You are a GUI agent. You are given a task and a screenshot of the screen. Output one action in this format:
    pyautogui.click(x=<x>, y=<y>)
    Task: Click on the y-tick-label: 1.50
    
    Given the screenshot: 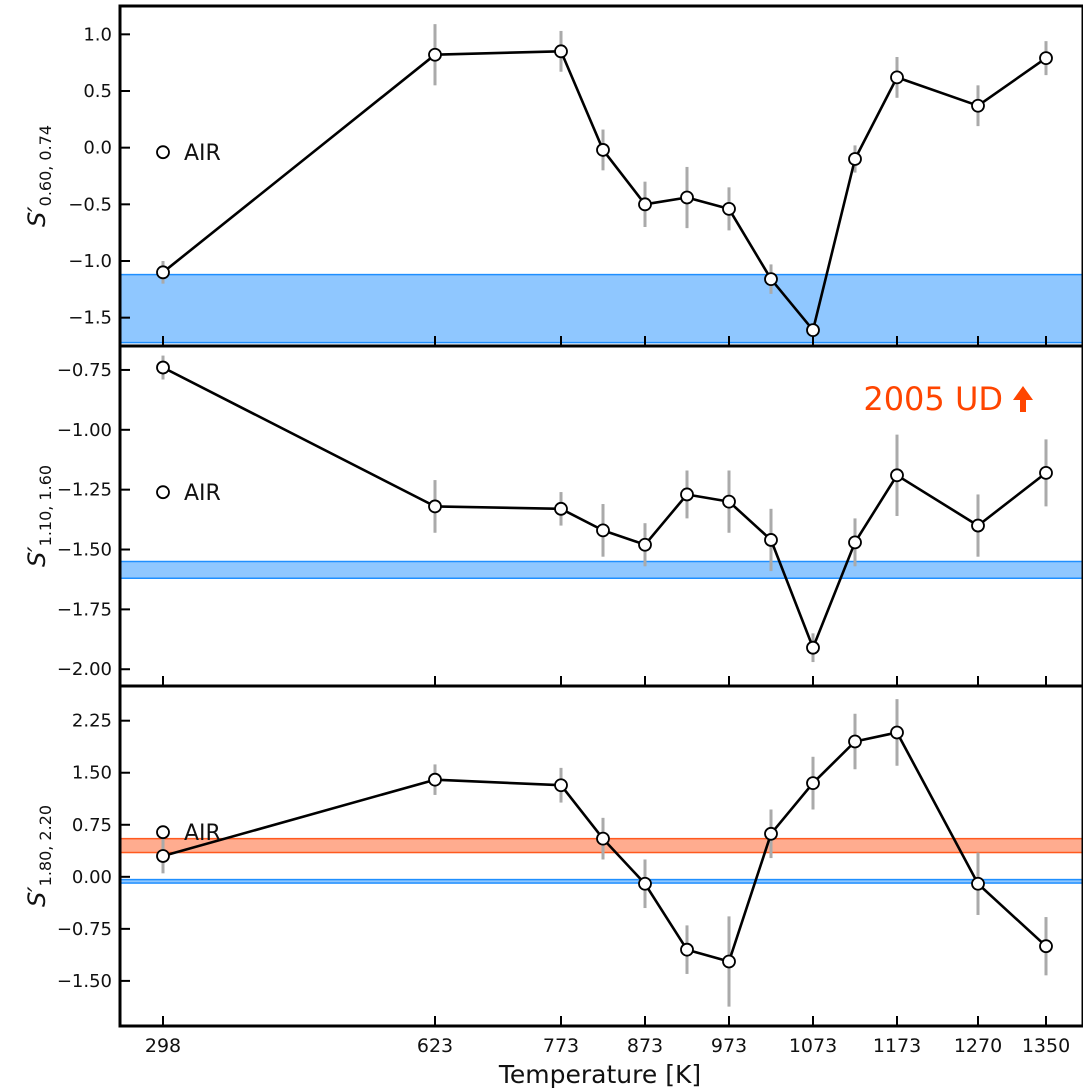 What is the action you would take?
    pyautogui.click(x=92, y=773)
    